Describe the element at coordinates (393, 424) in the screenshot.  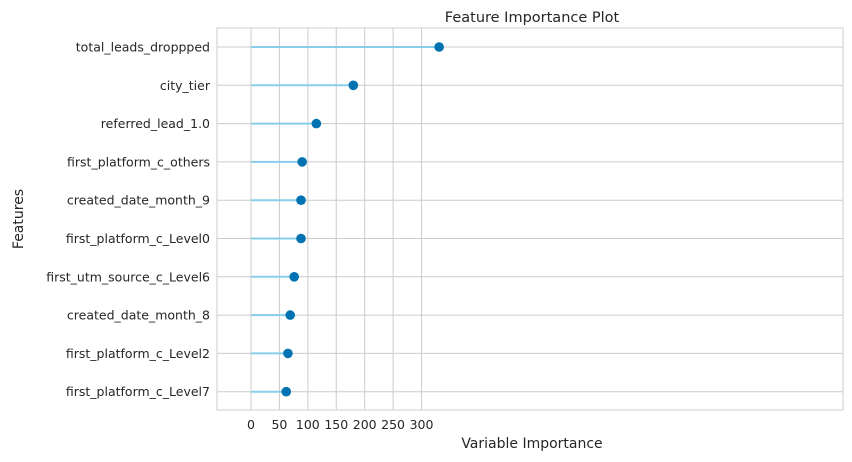
I see `x-tick-label: 250` at that location.